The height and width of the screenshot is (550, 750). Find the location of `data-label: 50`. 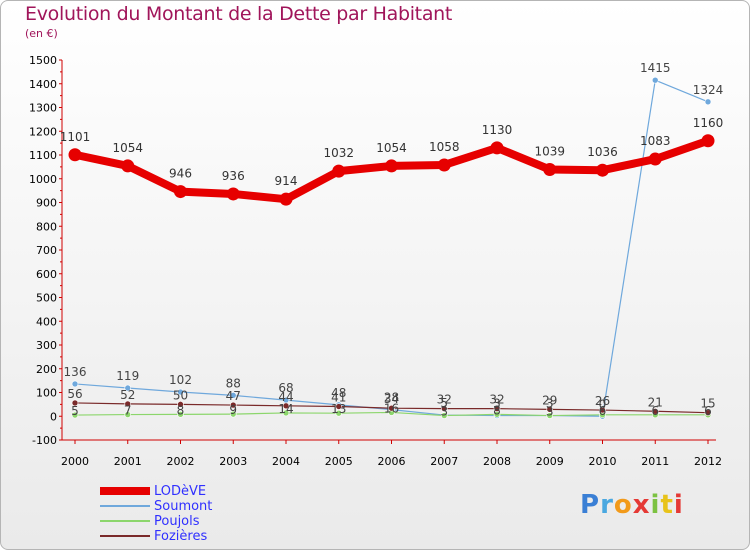

data-label: 50 is located at coordinates (180, 395).